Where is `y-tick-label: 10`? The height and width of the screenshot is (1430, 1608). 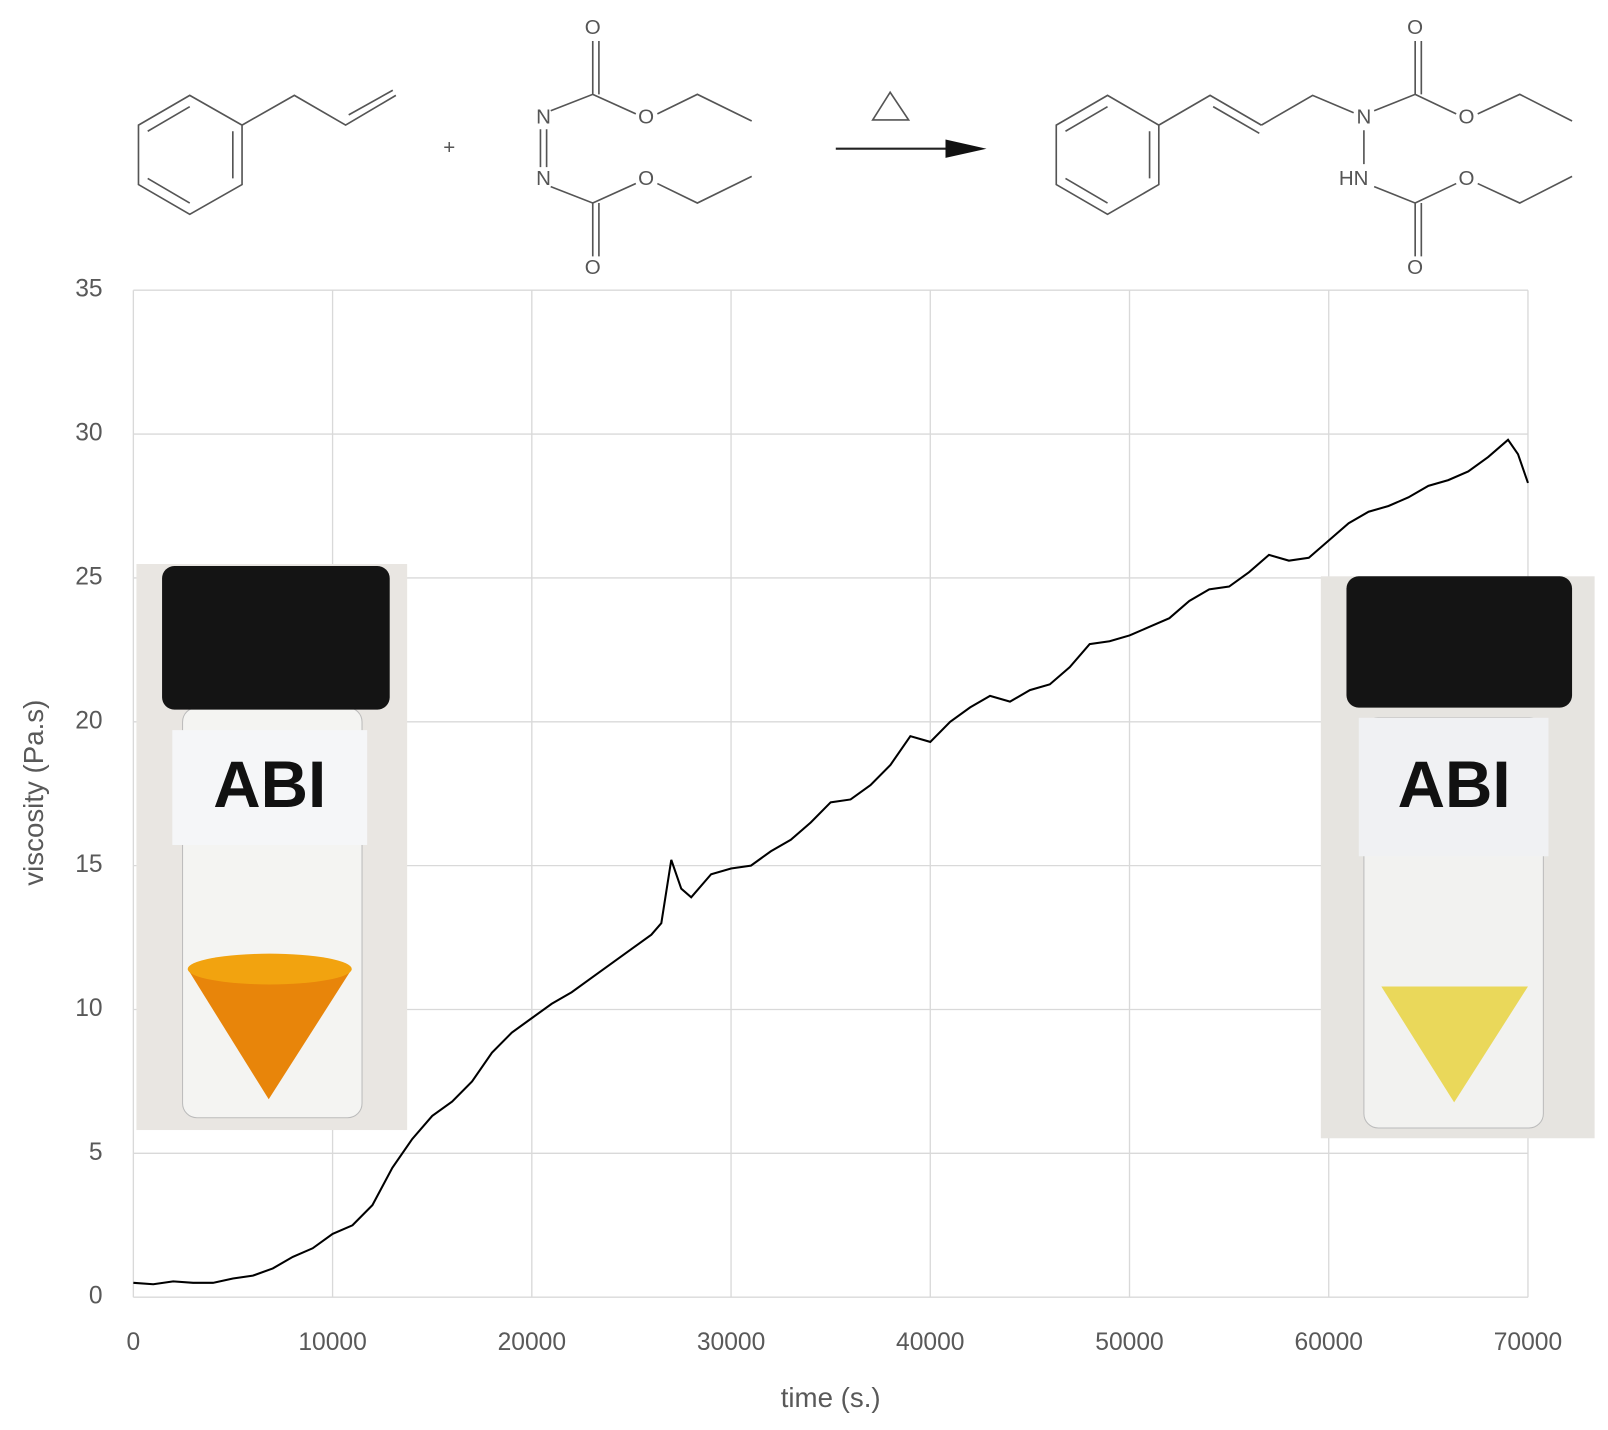 y-tick-label: 10 is located at coordinates (88, 1008).